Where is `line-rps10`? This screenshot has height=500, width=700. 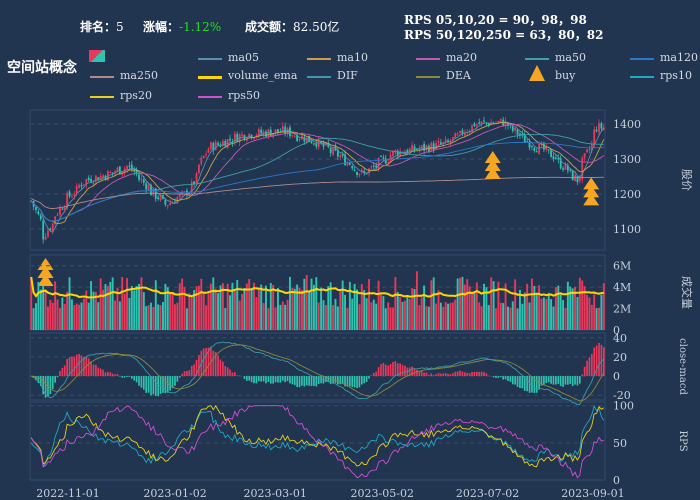
line-rps10 is located at coordinates (317, 436).